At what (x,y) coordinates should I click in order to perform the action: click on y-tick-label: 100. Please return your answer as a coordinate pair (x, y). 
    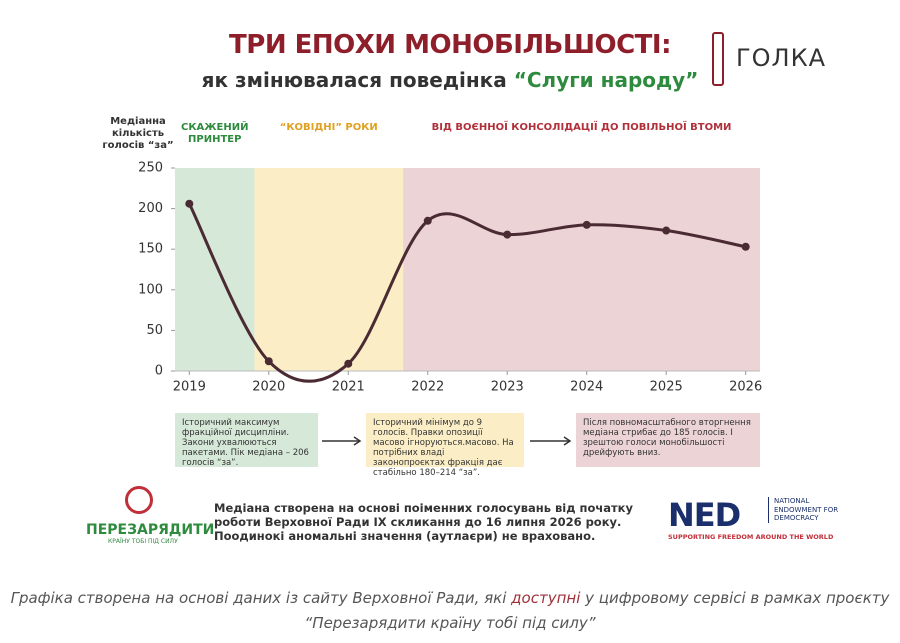
    Looking at the image, I should click on (150, 289).